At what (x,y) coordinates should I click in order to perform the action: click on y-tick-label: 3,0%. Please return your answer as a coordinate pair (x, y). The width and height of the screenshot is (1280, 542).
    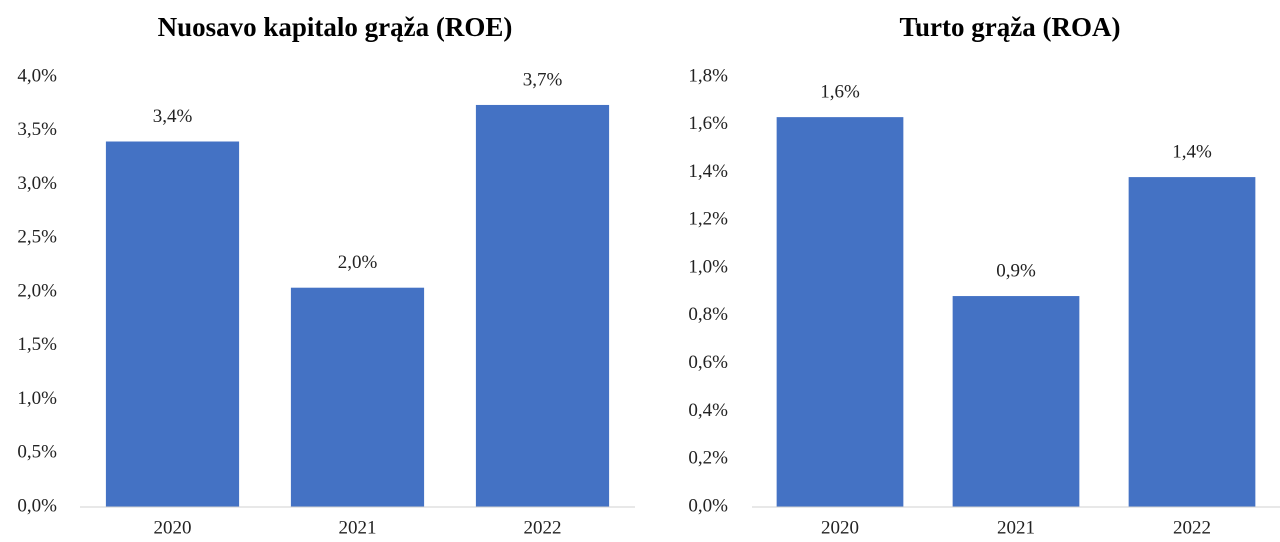
    Looking at the image, I should click on (37, 183).